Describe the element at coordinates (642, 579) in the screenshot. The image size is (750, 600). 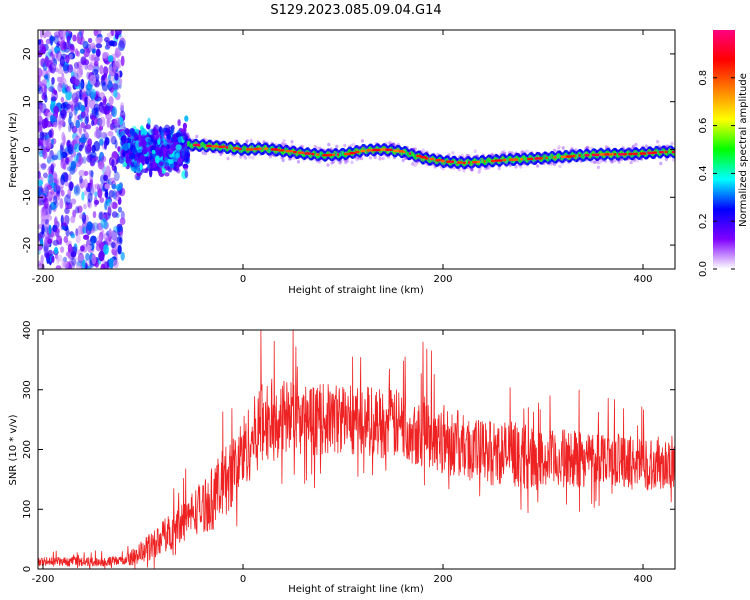
I see `x-tick-label: 400` at that location.